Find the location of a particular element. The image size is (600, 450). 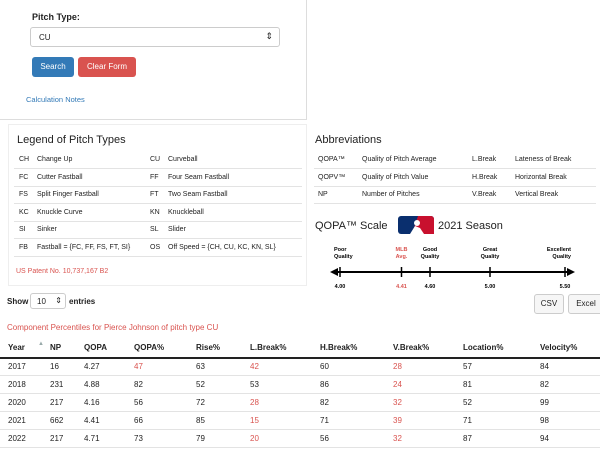

column-header: Location% is located at coordinates (483, 347).